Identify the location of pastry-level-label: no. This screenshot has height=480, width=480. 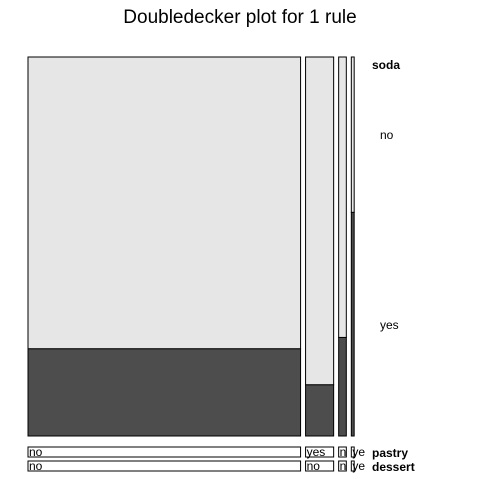
(36, 452).